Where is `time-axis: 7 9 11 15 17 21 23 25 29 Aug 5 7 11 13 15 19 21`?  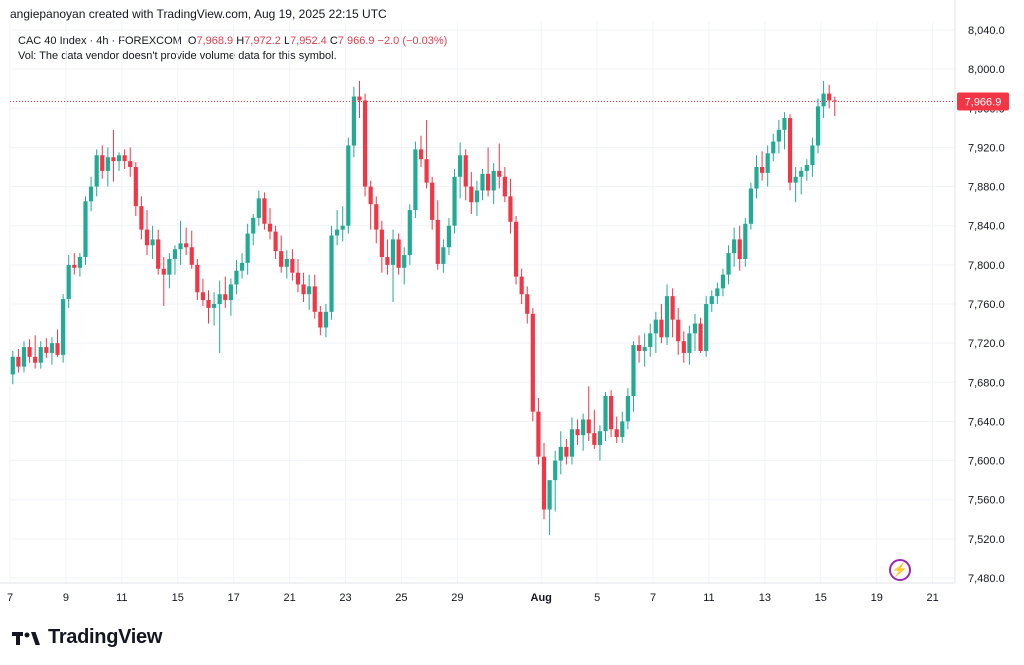
time-axis: 7 9 11 15 17 21 23 25 29 Aug 5 7 11 13 15 19 21 is located at coordinates (477, 593).